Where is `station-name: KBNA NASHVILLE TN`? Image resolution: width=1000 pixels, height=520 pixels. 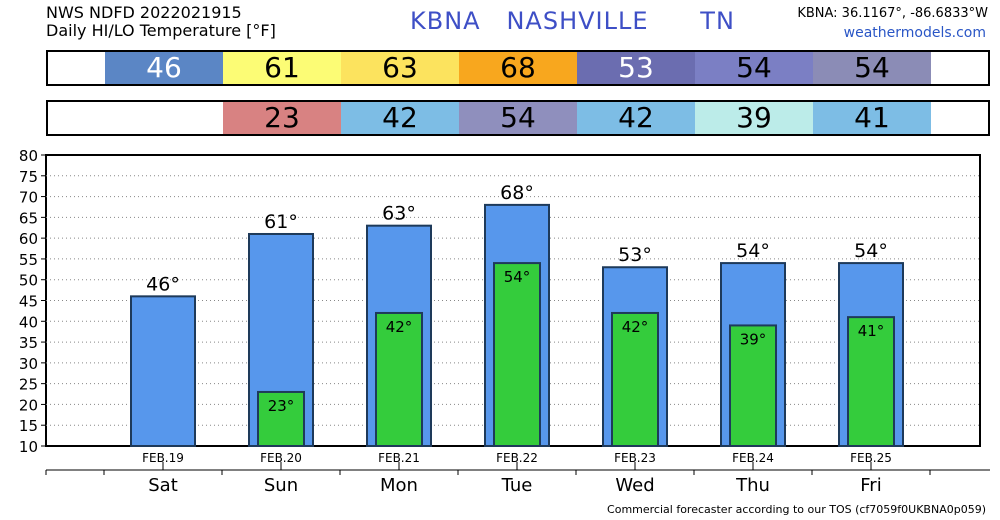 station-name: KBNA NASHVILLE TN is located at coordinates (572, 21).